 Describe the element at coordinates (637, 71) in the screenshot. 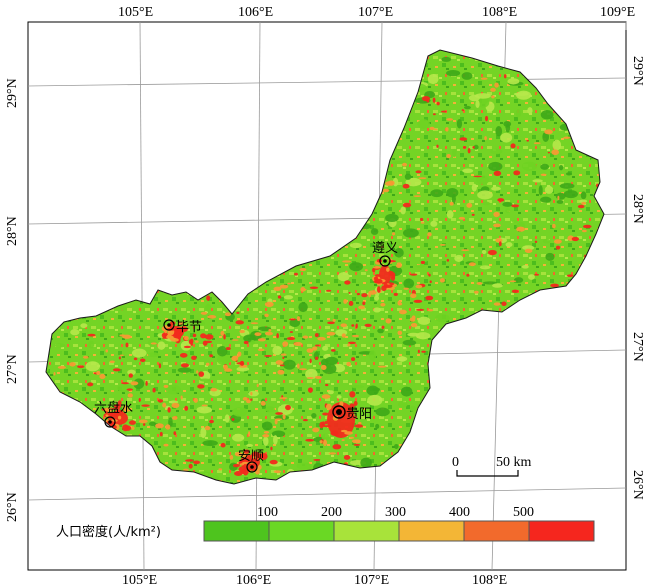

I see `lat-label-right: 29°N` at that location.